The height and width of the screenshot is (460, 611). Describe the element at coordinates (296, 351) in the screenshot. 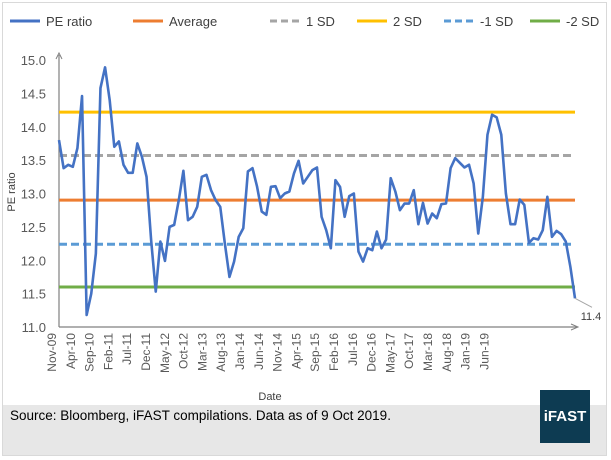

I see `x-tick-label: Apr-15` at that location.